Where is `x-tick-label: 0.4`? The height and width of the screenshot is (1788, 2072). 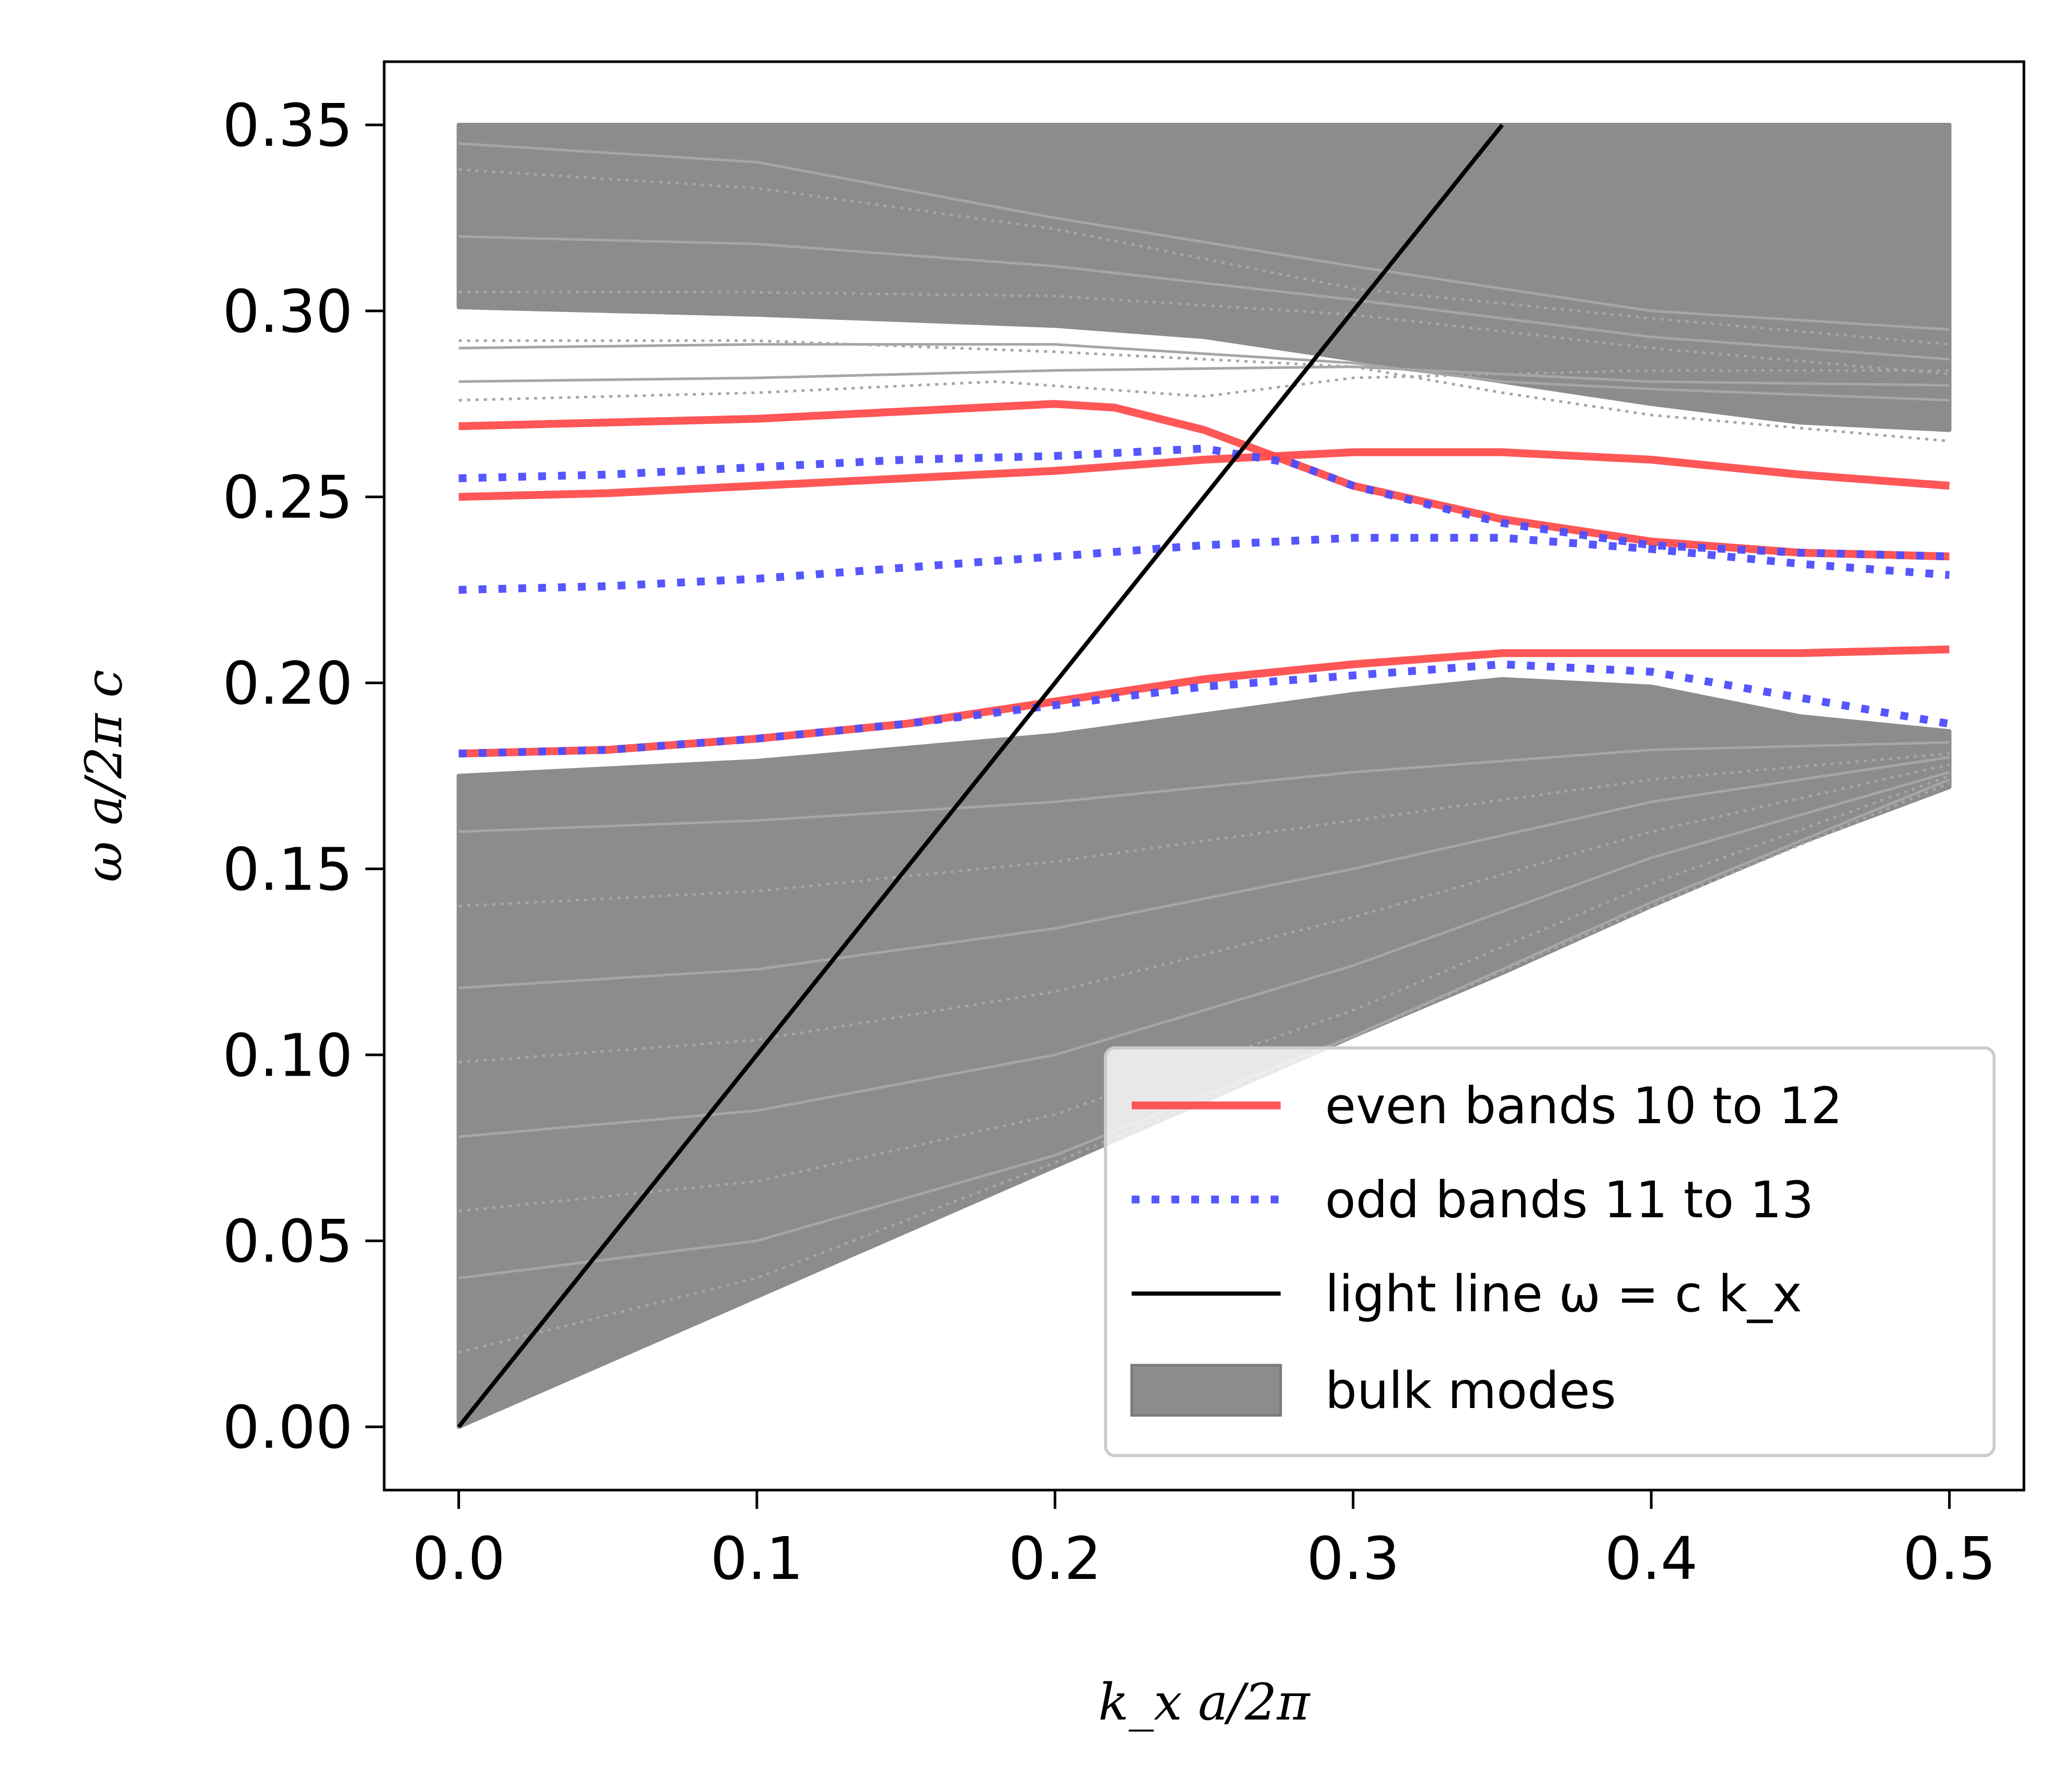
x-tick-label: 0.4 is located at coordinates (1651, 1559).